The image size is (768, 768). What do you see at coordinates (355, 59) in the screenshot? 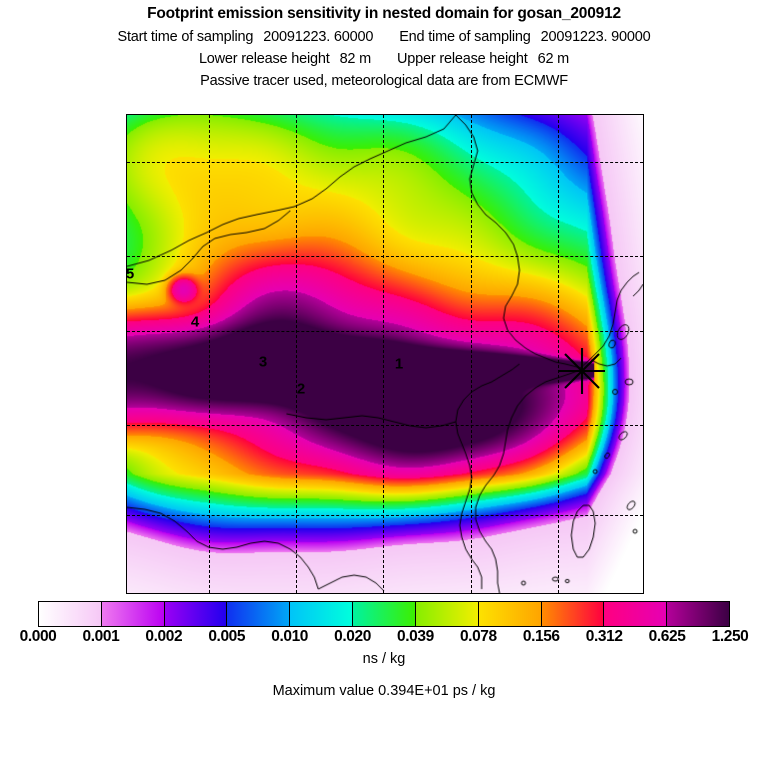
I see `lower-height-value: 82 m` at bounding box center [355, 59].